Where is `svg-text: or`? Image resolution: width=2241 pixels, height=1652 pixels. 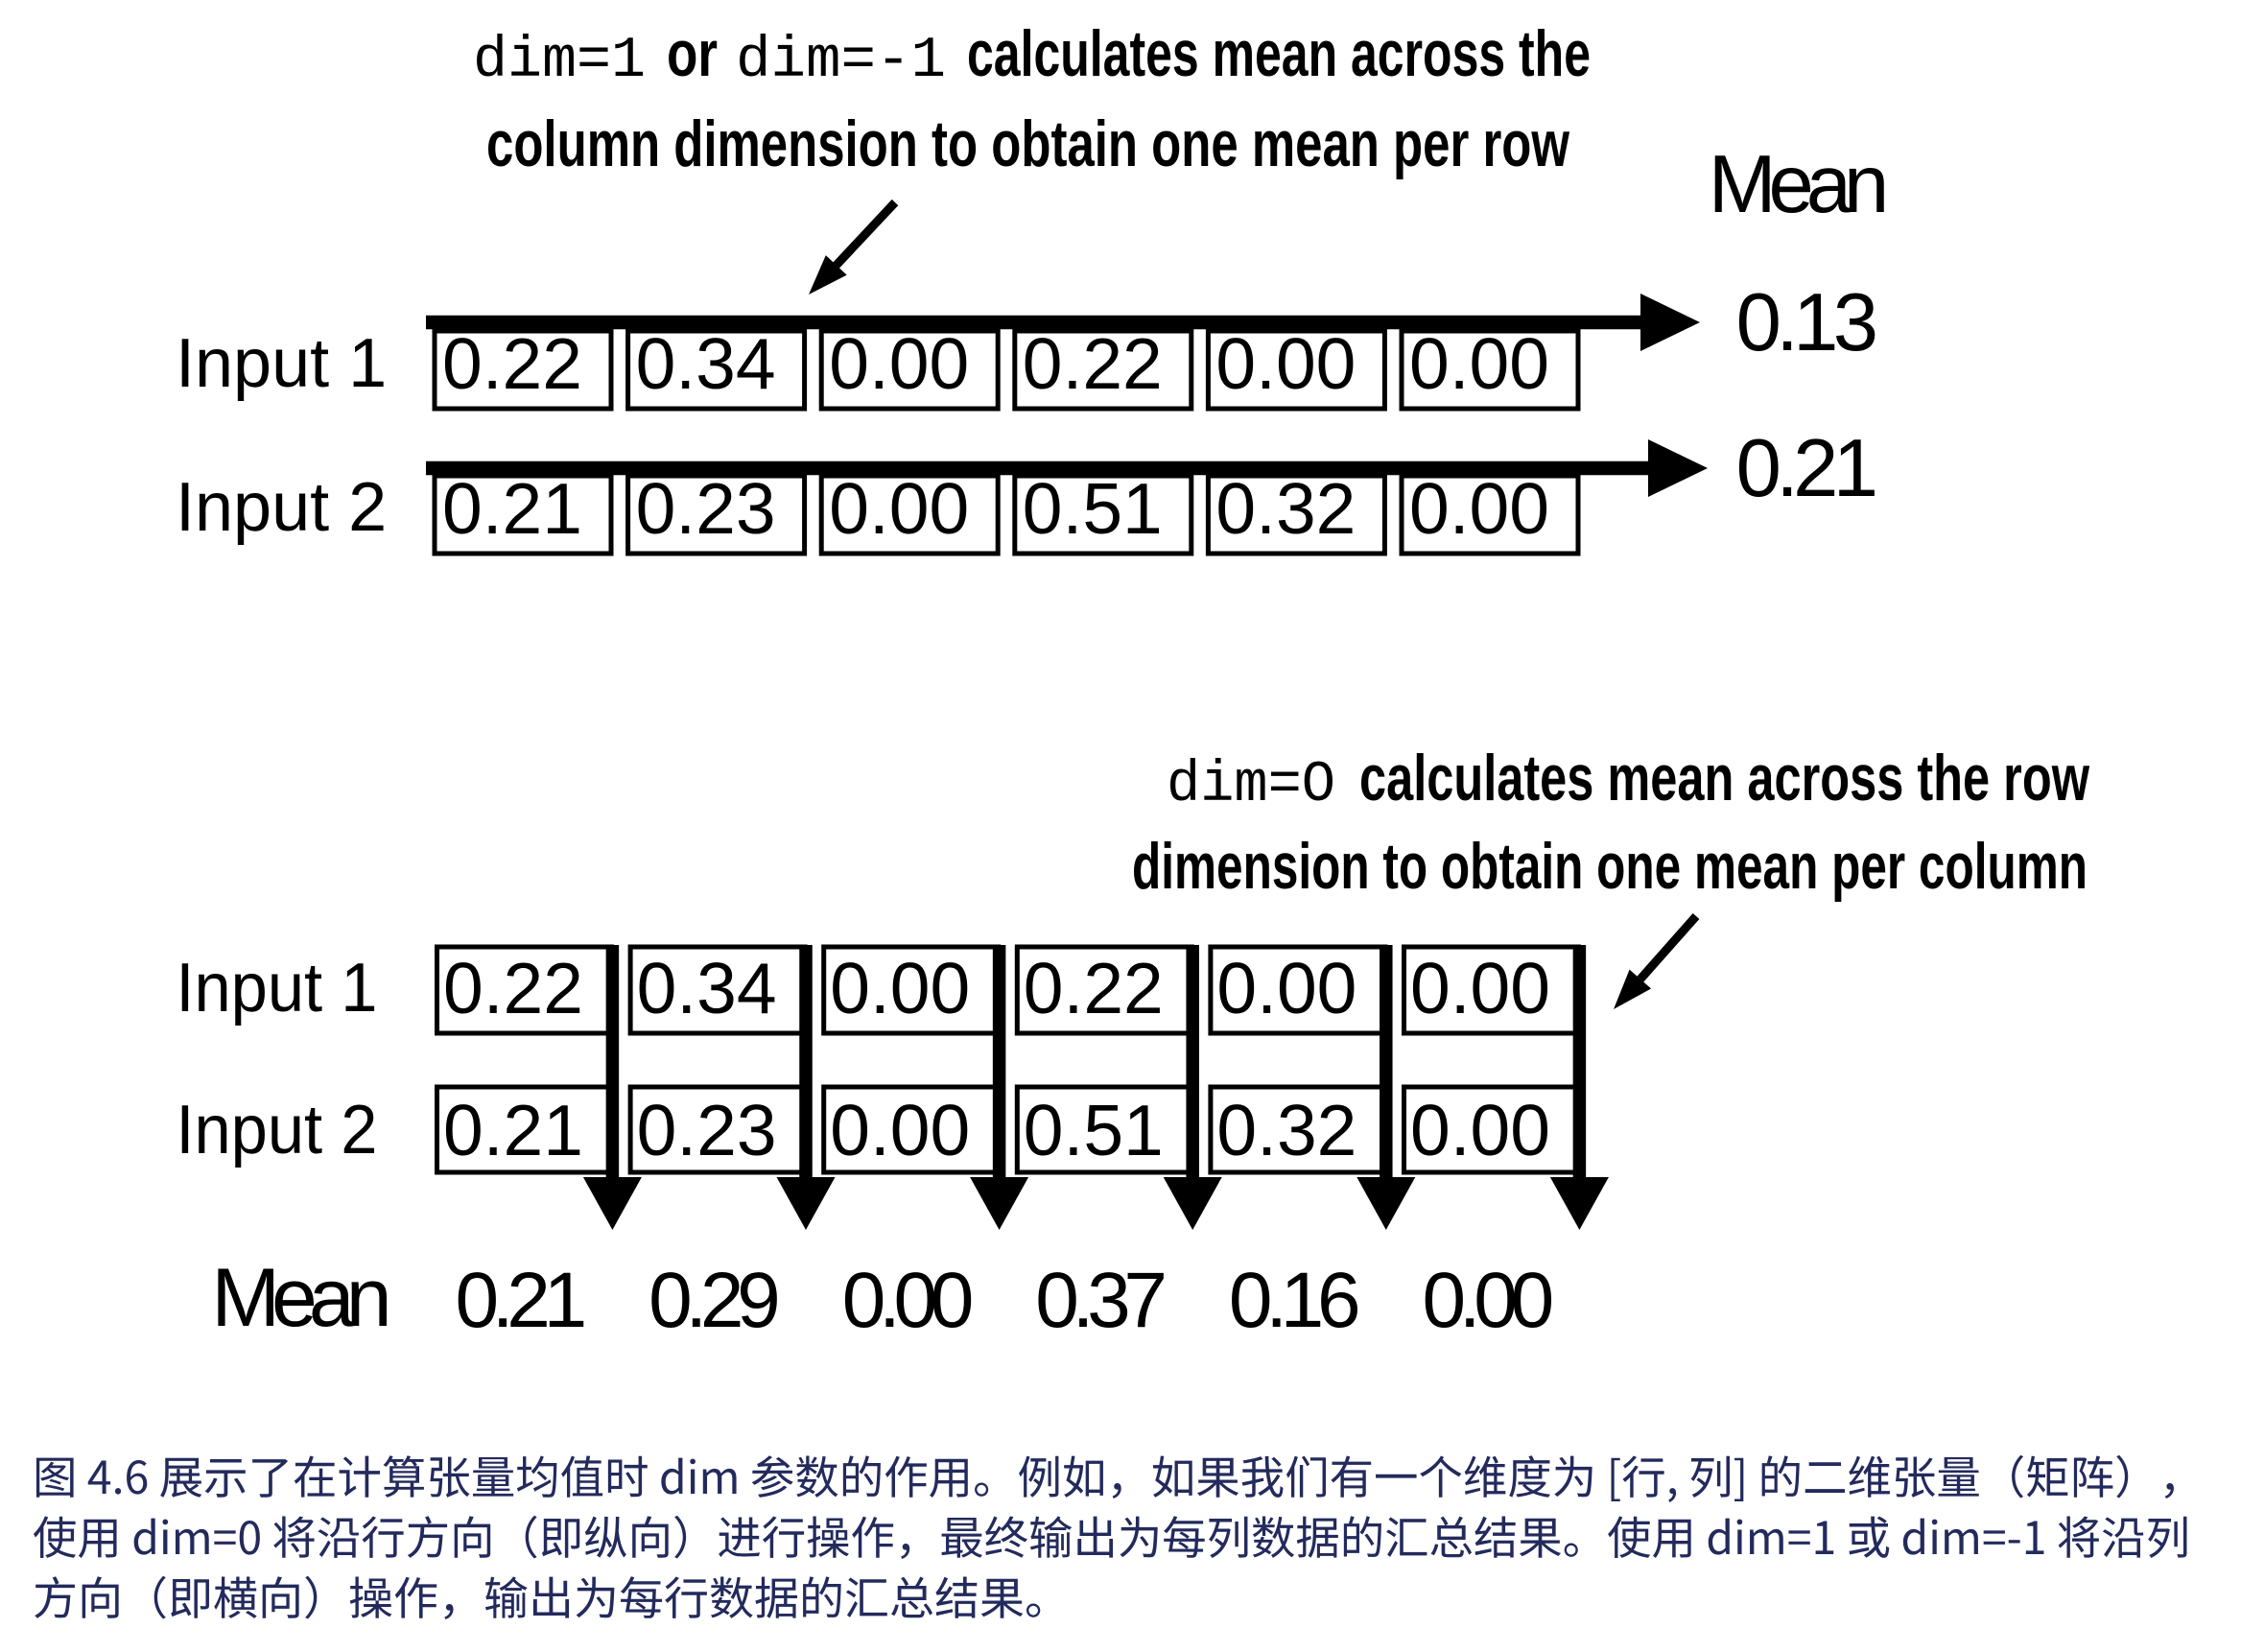 svg-text: or is located at coordinates (693, 54).